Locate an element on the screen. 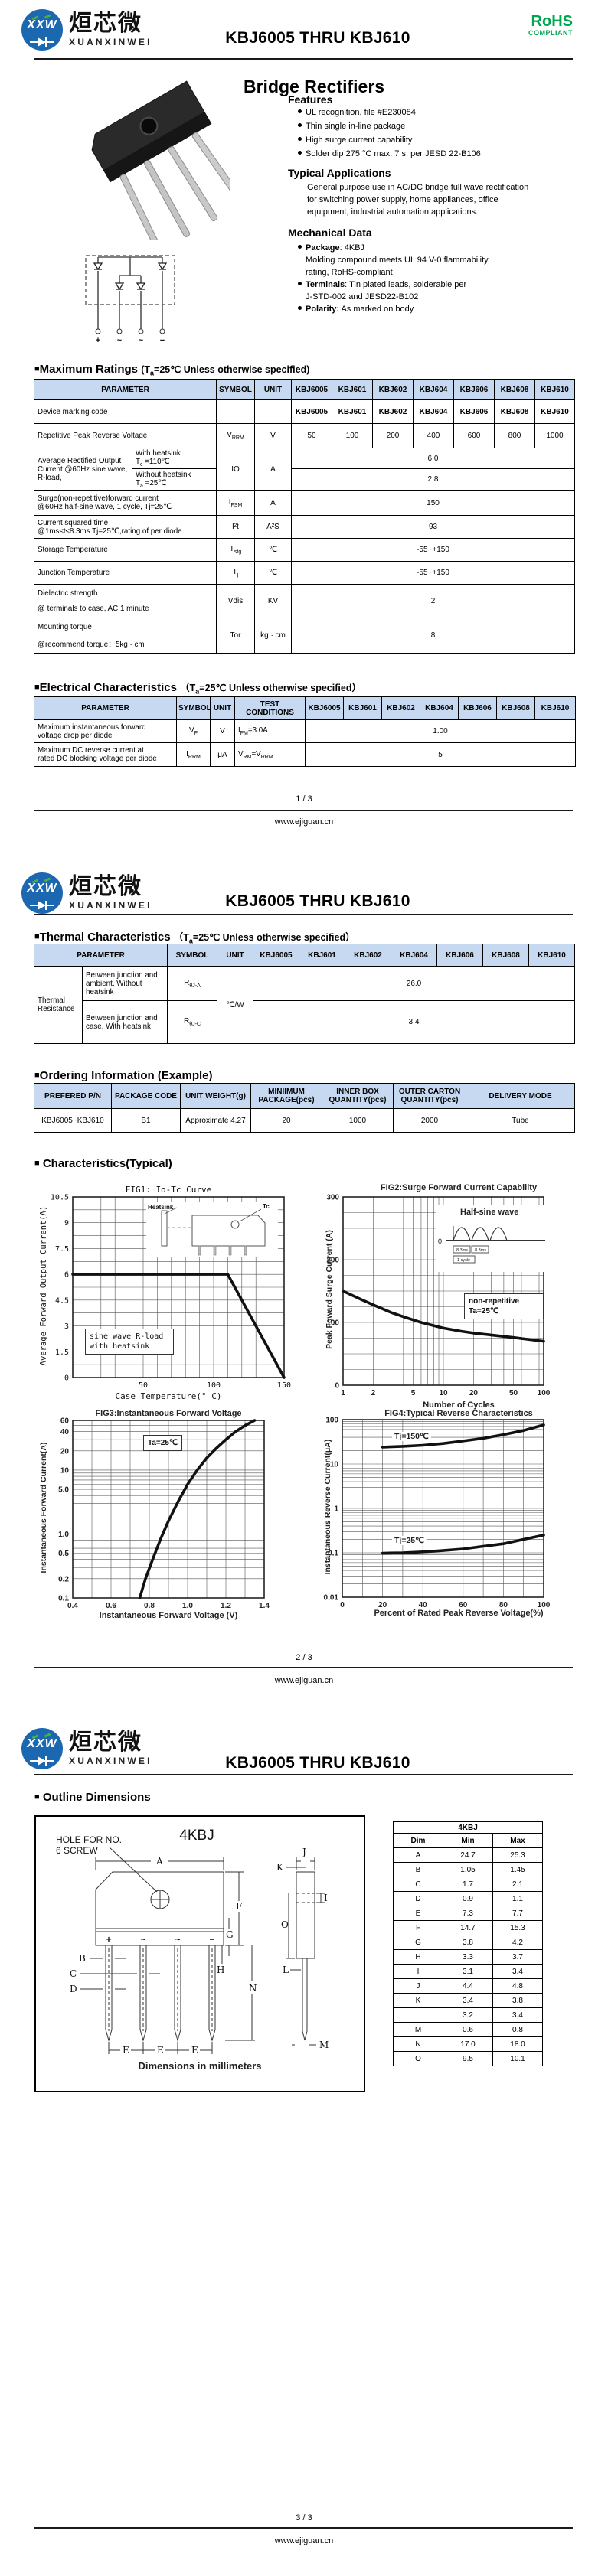  ordering-heading: ■Ordering Information (Example) is located at coordinates (123, 1075).